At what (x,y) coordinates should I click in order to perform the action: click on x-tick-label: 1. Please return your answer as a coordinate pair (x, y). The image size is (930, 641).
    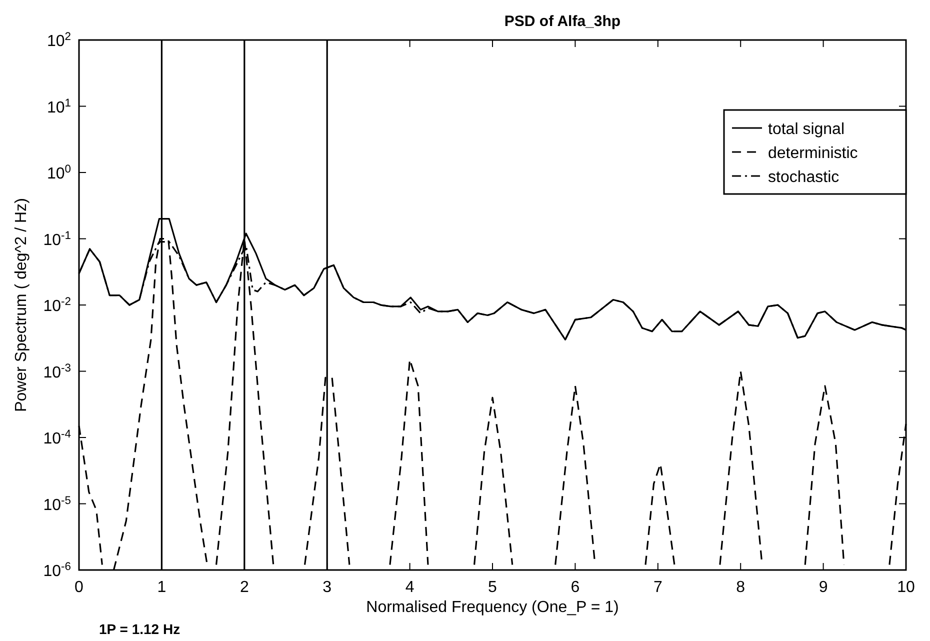
    Looking at the image, I should click on (161, 587).